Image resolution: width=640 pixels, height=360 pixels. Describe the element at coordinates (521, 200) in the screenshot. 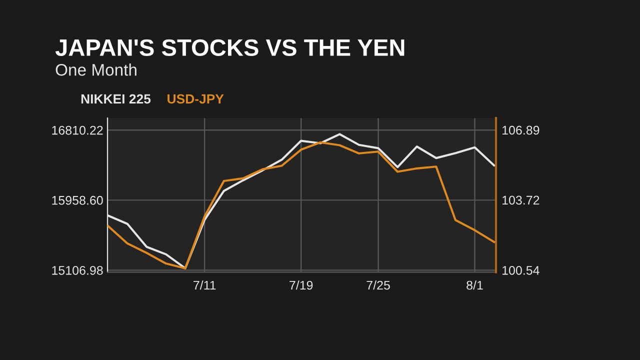

I see `y2-tick-label: 103.72` at that location.